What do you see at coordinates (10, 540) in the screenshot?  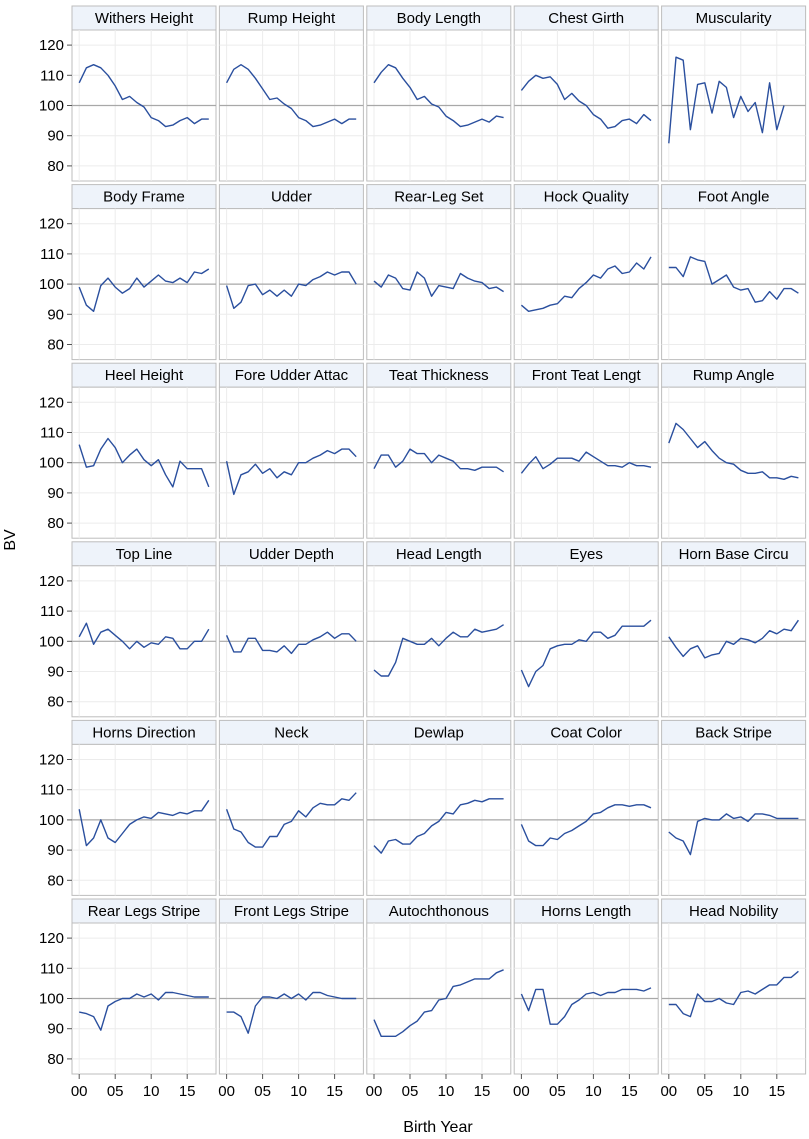 I see `y-axis-title: BV` at bounding box center [10, 540].